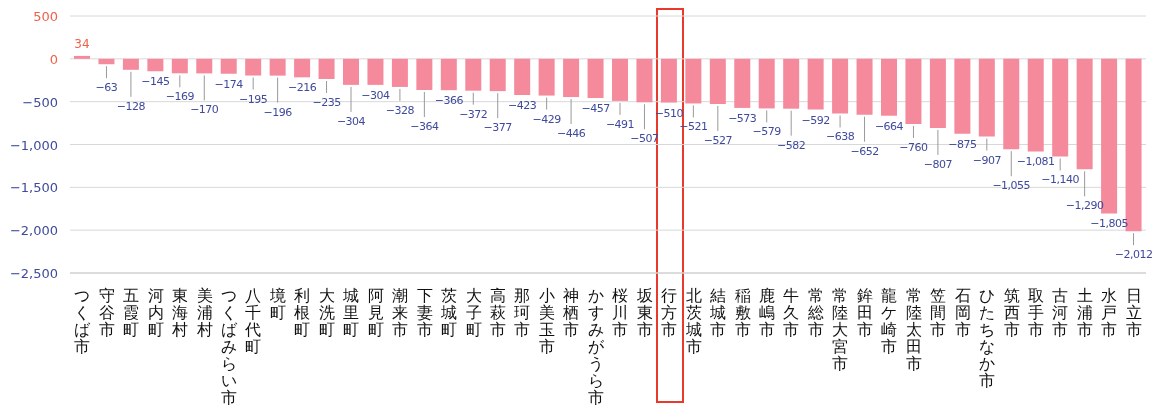  I want to click on data-label: −145, so click(155, 82).